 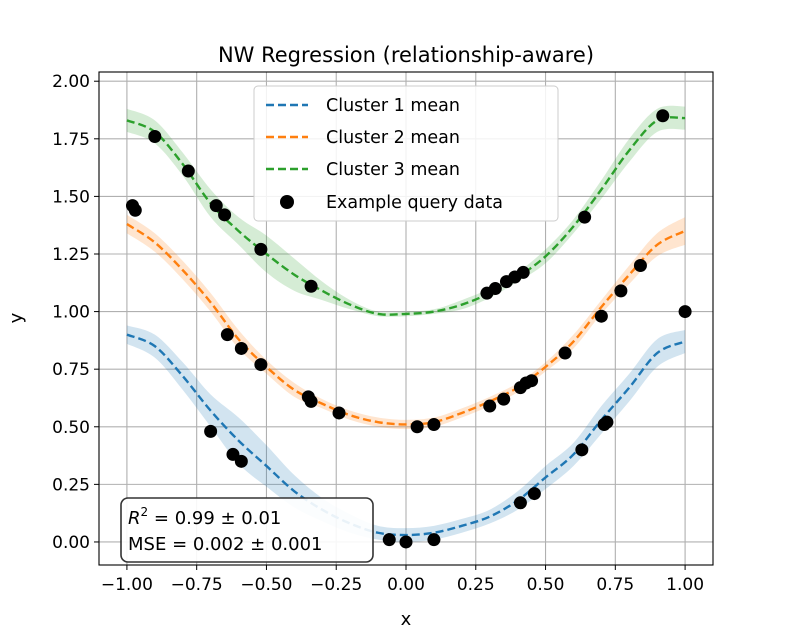 I want to click on x-tick-label: −0.25, so click(x=336, y=585).